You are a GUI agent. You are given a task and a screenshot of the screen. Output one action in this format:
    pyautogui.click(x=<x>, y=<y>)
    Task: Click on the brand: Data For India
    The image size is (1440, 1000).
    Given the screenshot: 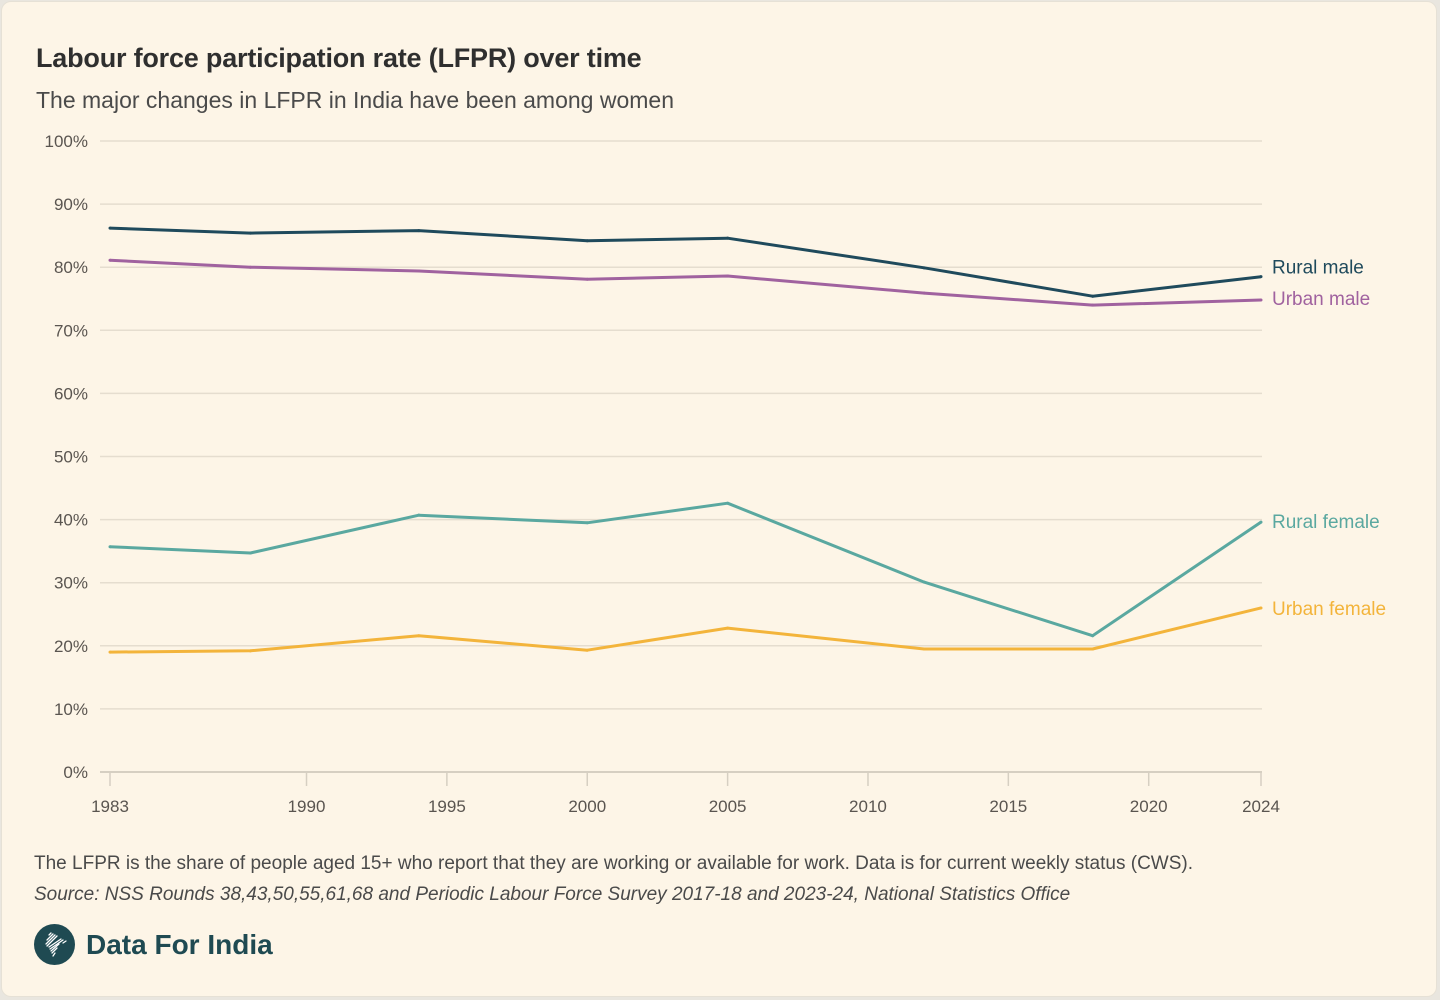 What is the action you would take?
    pyautogui.click(x=153, y=944)
    